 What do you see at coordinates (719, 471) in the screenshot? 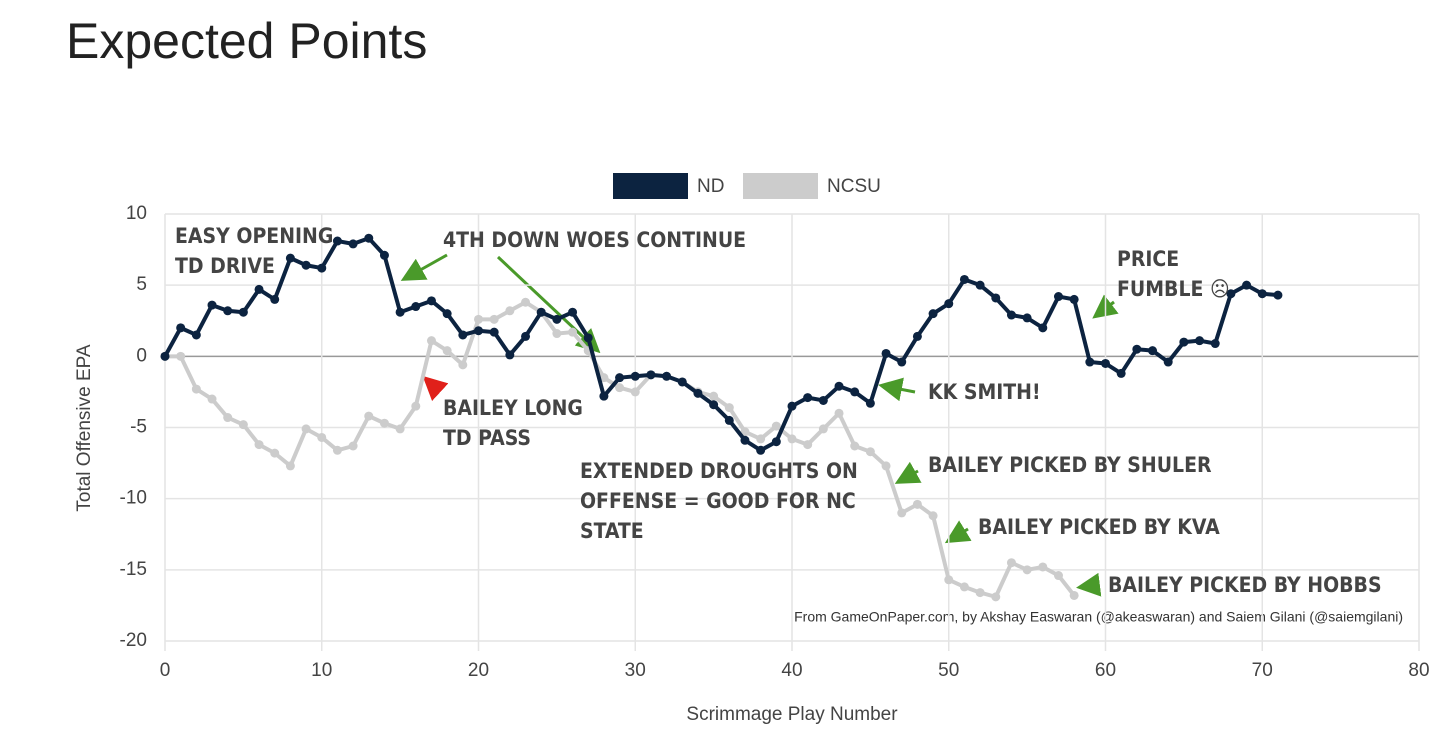
I see `annotation: EXTENDED DROUGHTS ON` at bounding box center [719, 471].